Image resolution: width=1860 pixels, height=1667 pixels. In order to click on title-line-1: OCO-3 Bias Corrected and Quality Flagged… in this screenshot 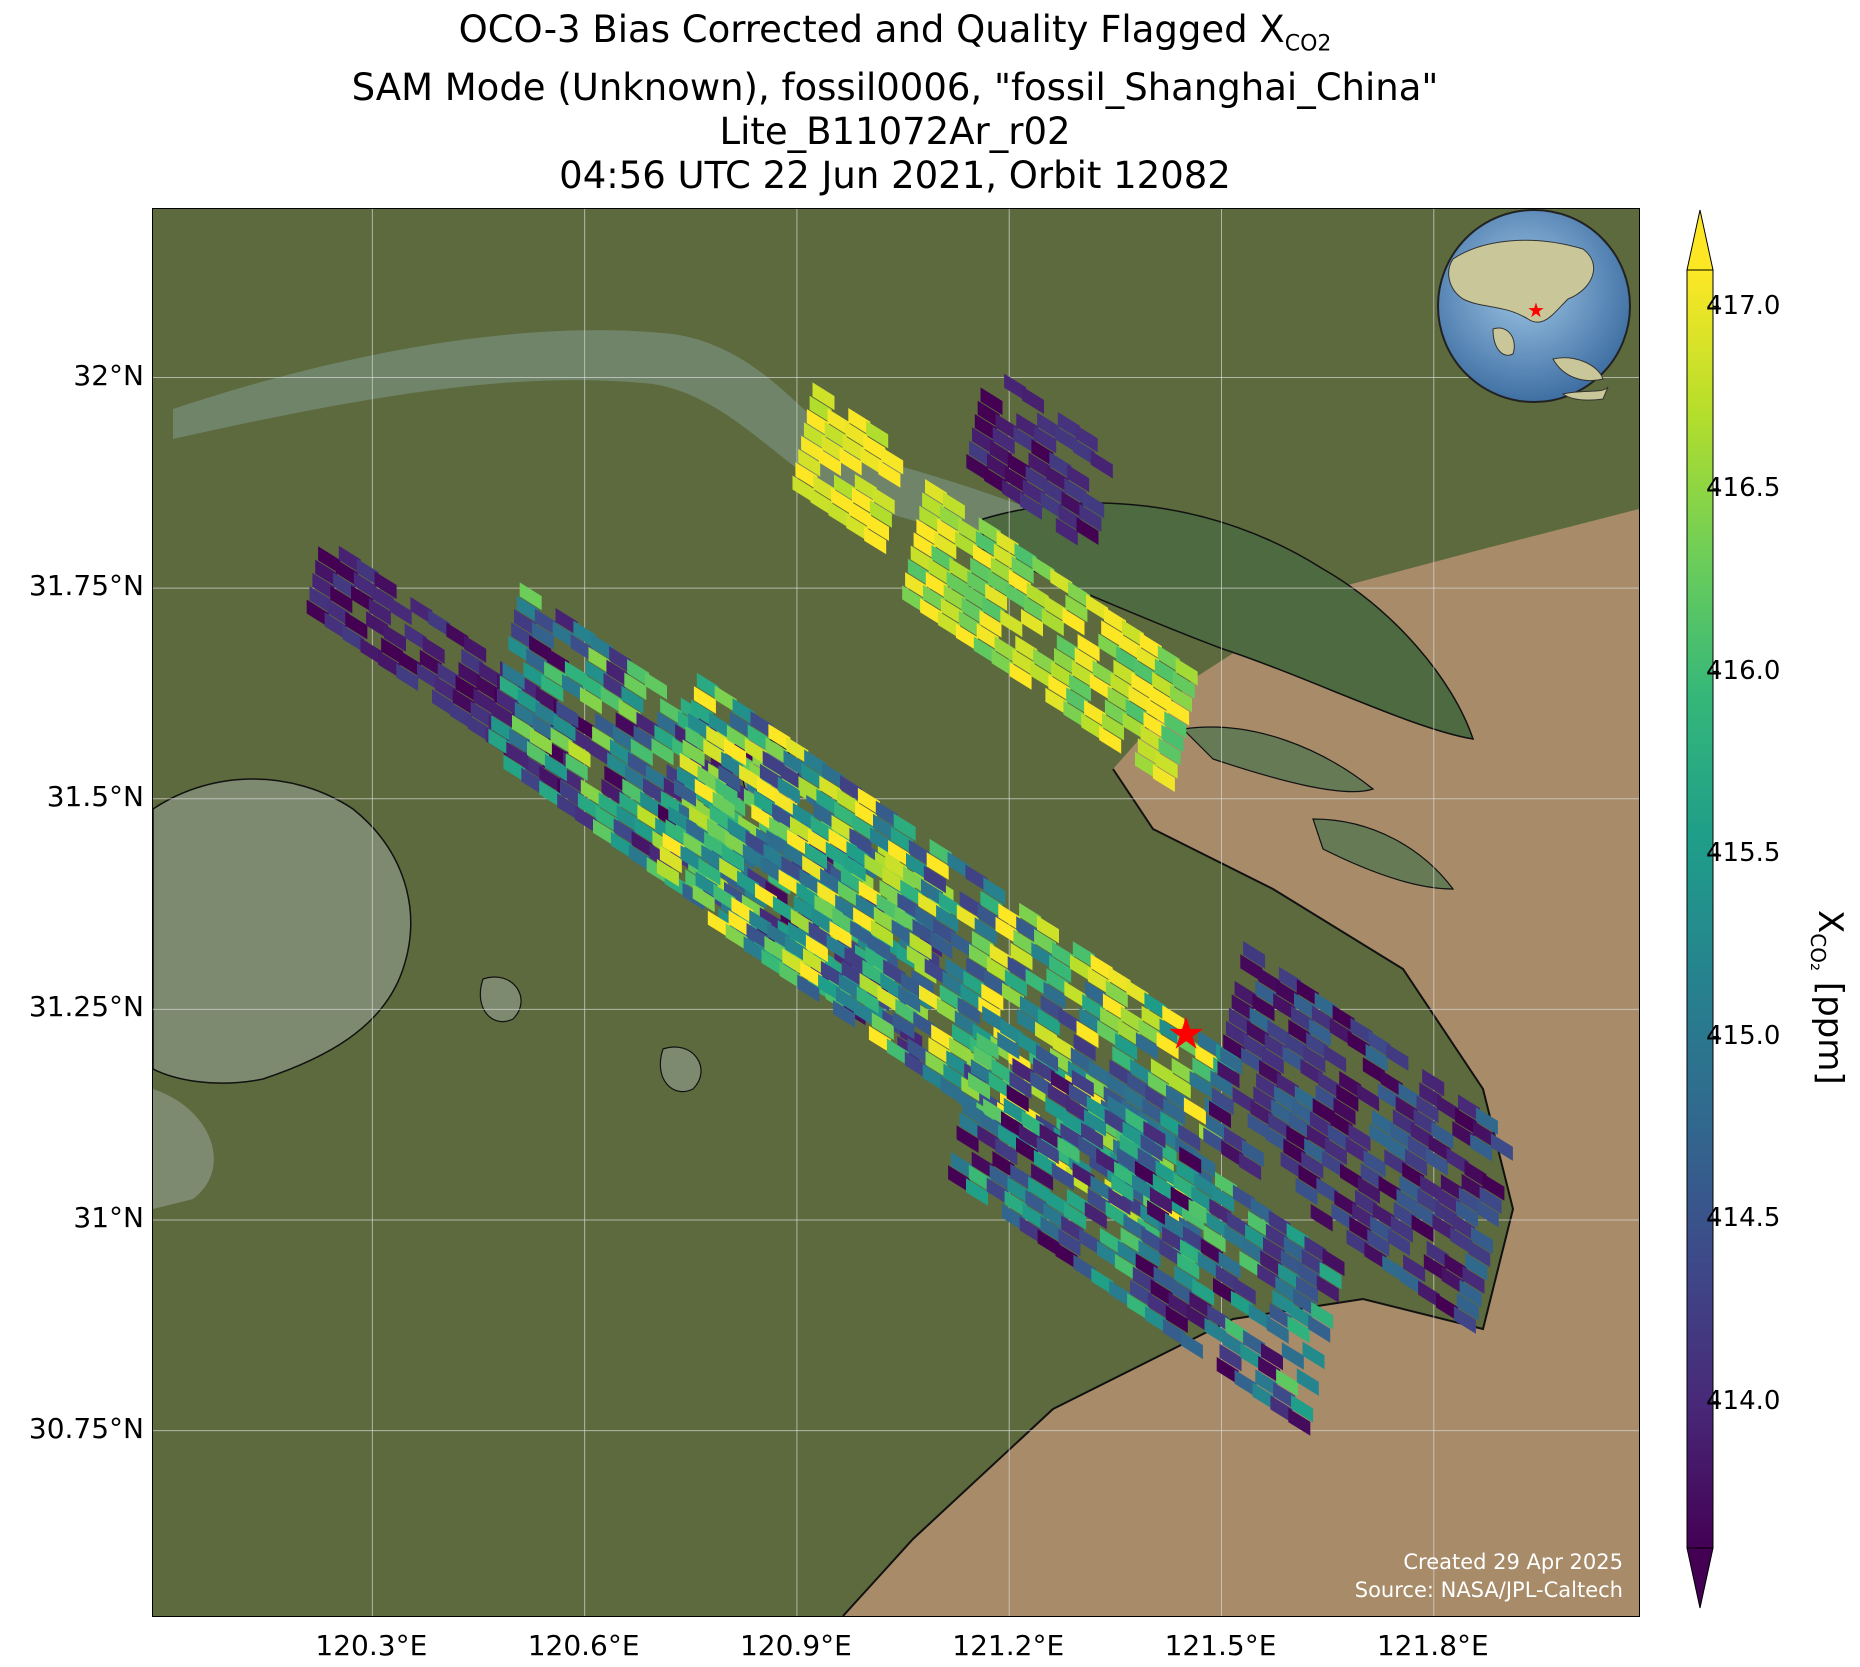, I will do `click(895, 32)`.